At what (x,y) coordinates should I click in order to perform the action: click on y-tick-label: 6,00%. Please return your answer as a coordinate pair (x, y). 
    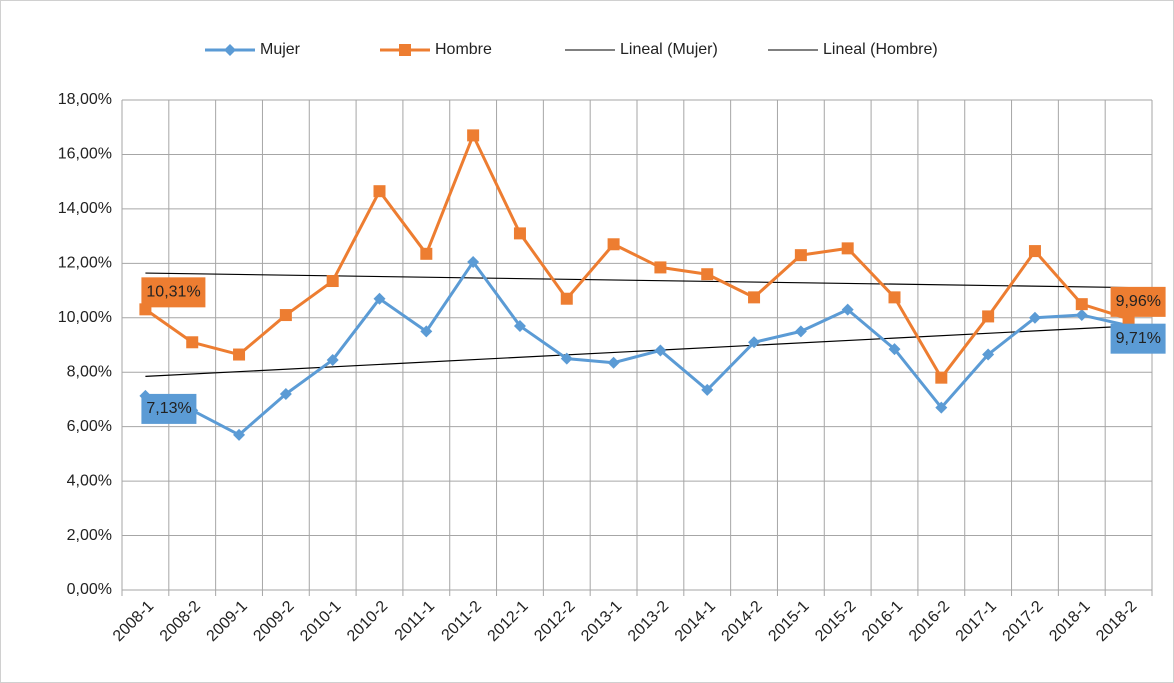
    Looking at the image, I should click on (89, 426).